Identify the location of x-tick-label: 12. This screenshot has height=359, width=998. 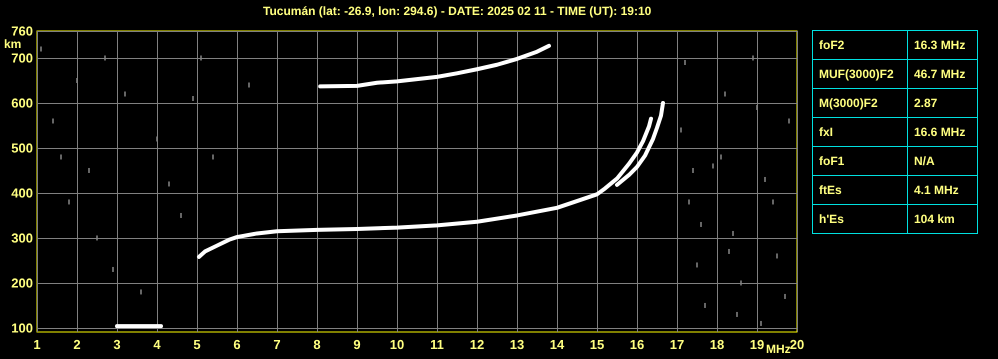
(477, 344).